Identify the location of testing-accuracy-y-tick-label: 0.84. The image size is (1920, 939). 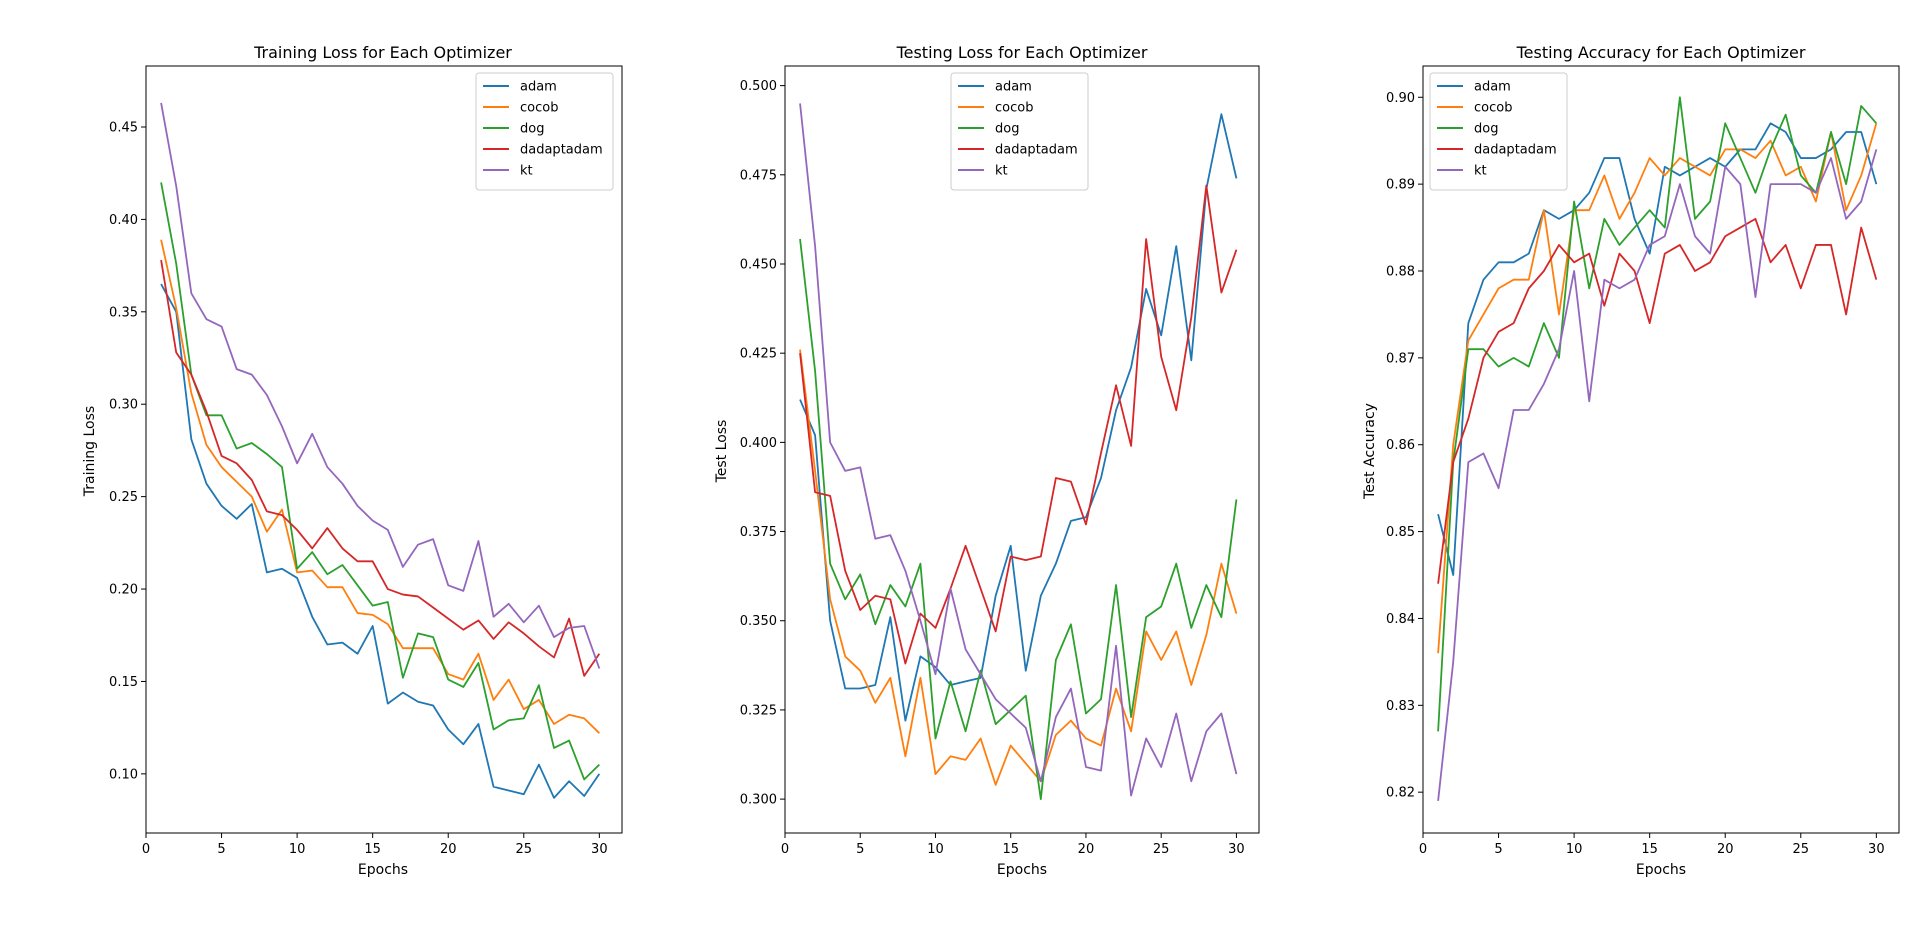
(1400, 619).